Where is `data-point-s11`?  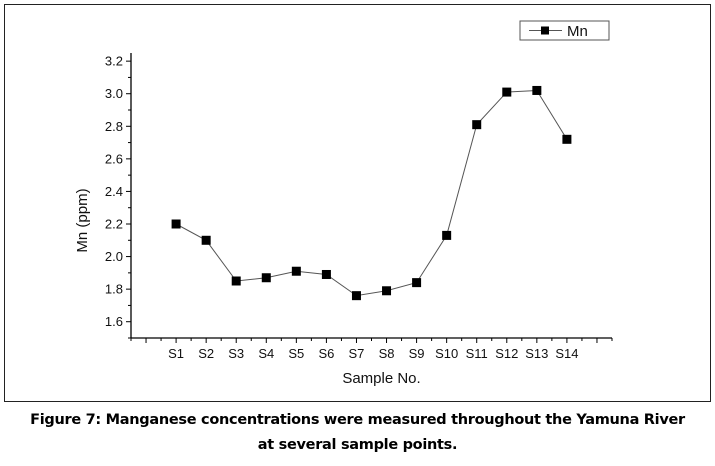 data-point-s11 is located at coordinates (477, 125).